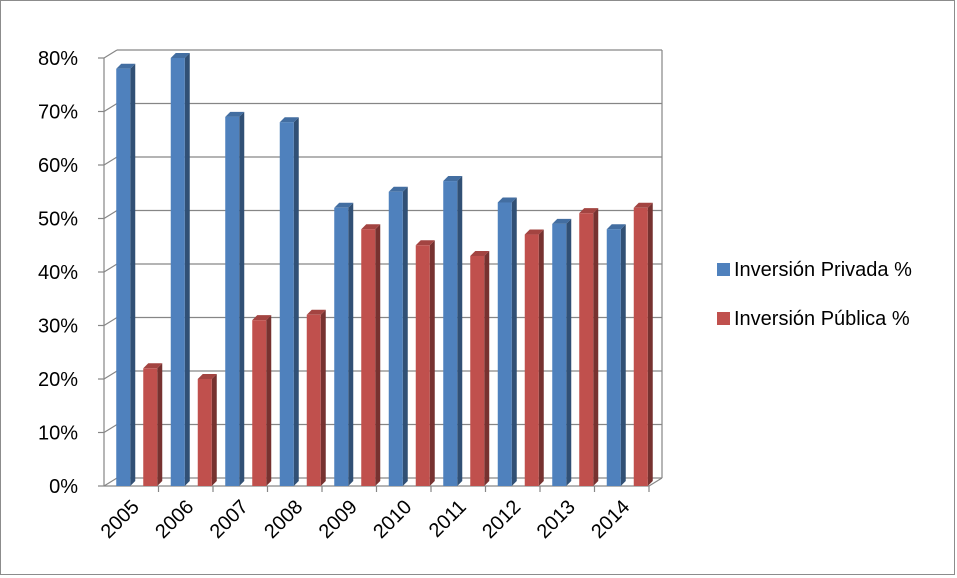 This screenshot has width=957, height=578. I want to click on x-tick-label: 2009, so click(338, 519).